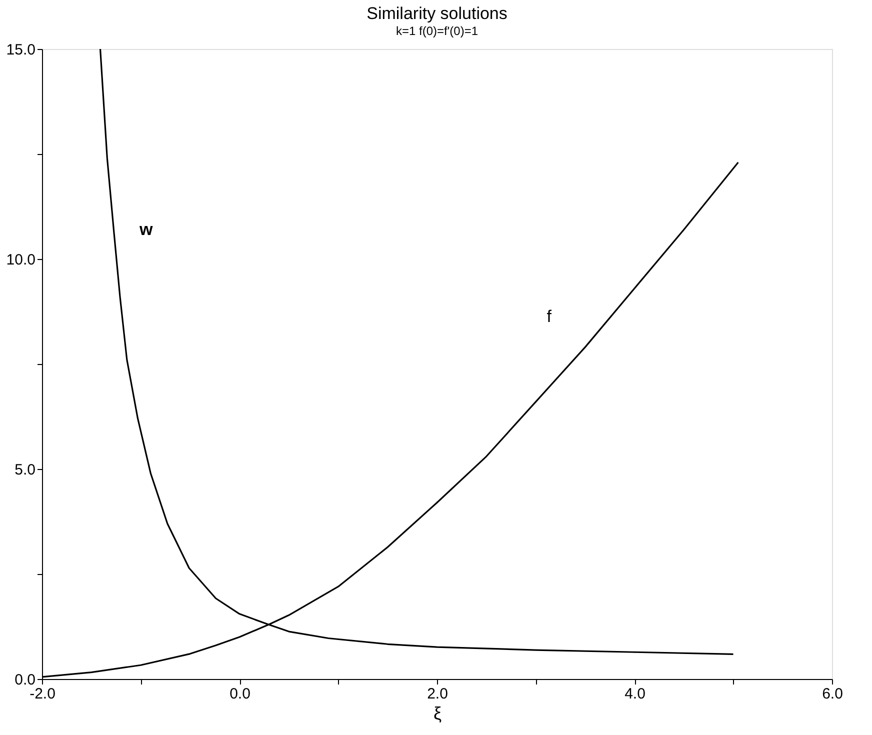 Image resolution: width=872 pixels, height=735 pixels. What do you see at coordinates (832, 694) in the screenshot?
I see `x-tick-label: 6.0` at bounding box center [832, 694].